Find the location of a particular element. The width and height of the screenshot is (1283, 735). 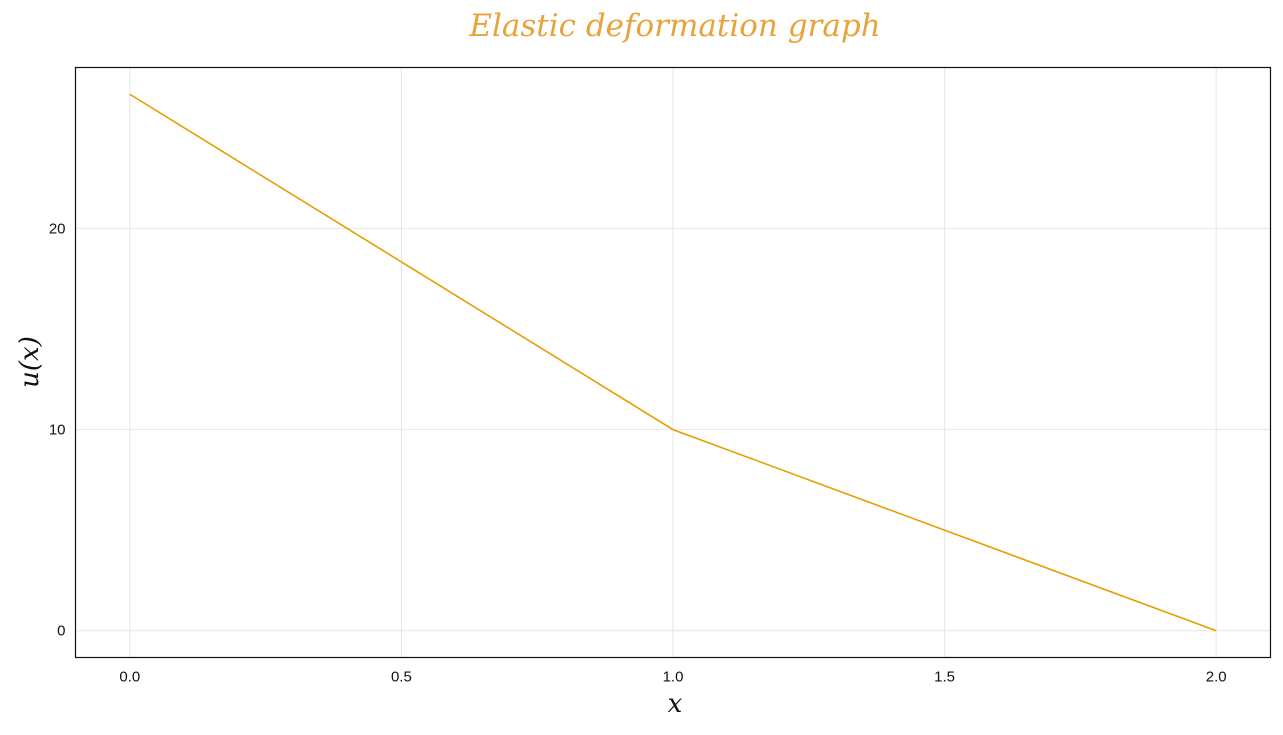

chart-title: Elastic deformation graph is located at coordinates (674, 26).